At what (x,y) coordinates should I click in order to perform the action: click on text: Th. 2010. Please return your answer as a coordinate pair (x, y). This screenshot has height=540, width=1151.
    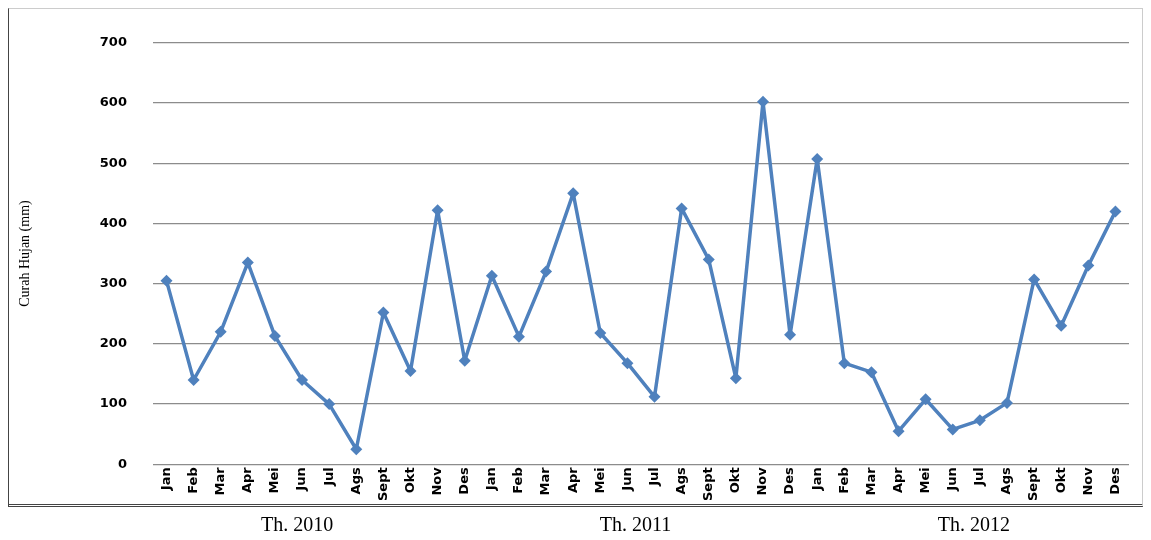
    Looking at the image, I should click on (297, 524).